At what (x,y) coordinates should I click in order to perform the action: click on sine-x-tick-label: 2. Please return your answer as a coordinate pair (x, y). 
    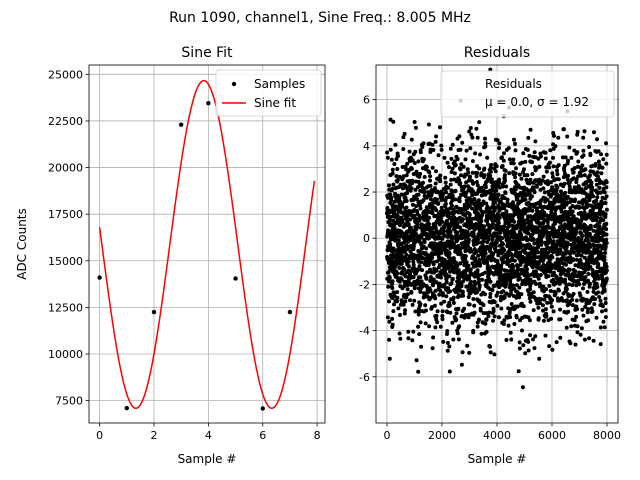
    Looking at the image, I should click on (153, 435).